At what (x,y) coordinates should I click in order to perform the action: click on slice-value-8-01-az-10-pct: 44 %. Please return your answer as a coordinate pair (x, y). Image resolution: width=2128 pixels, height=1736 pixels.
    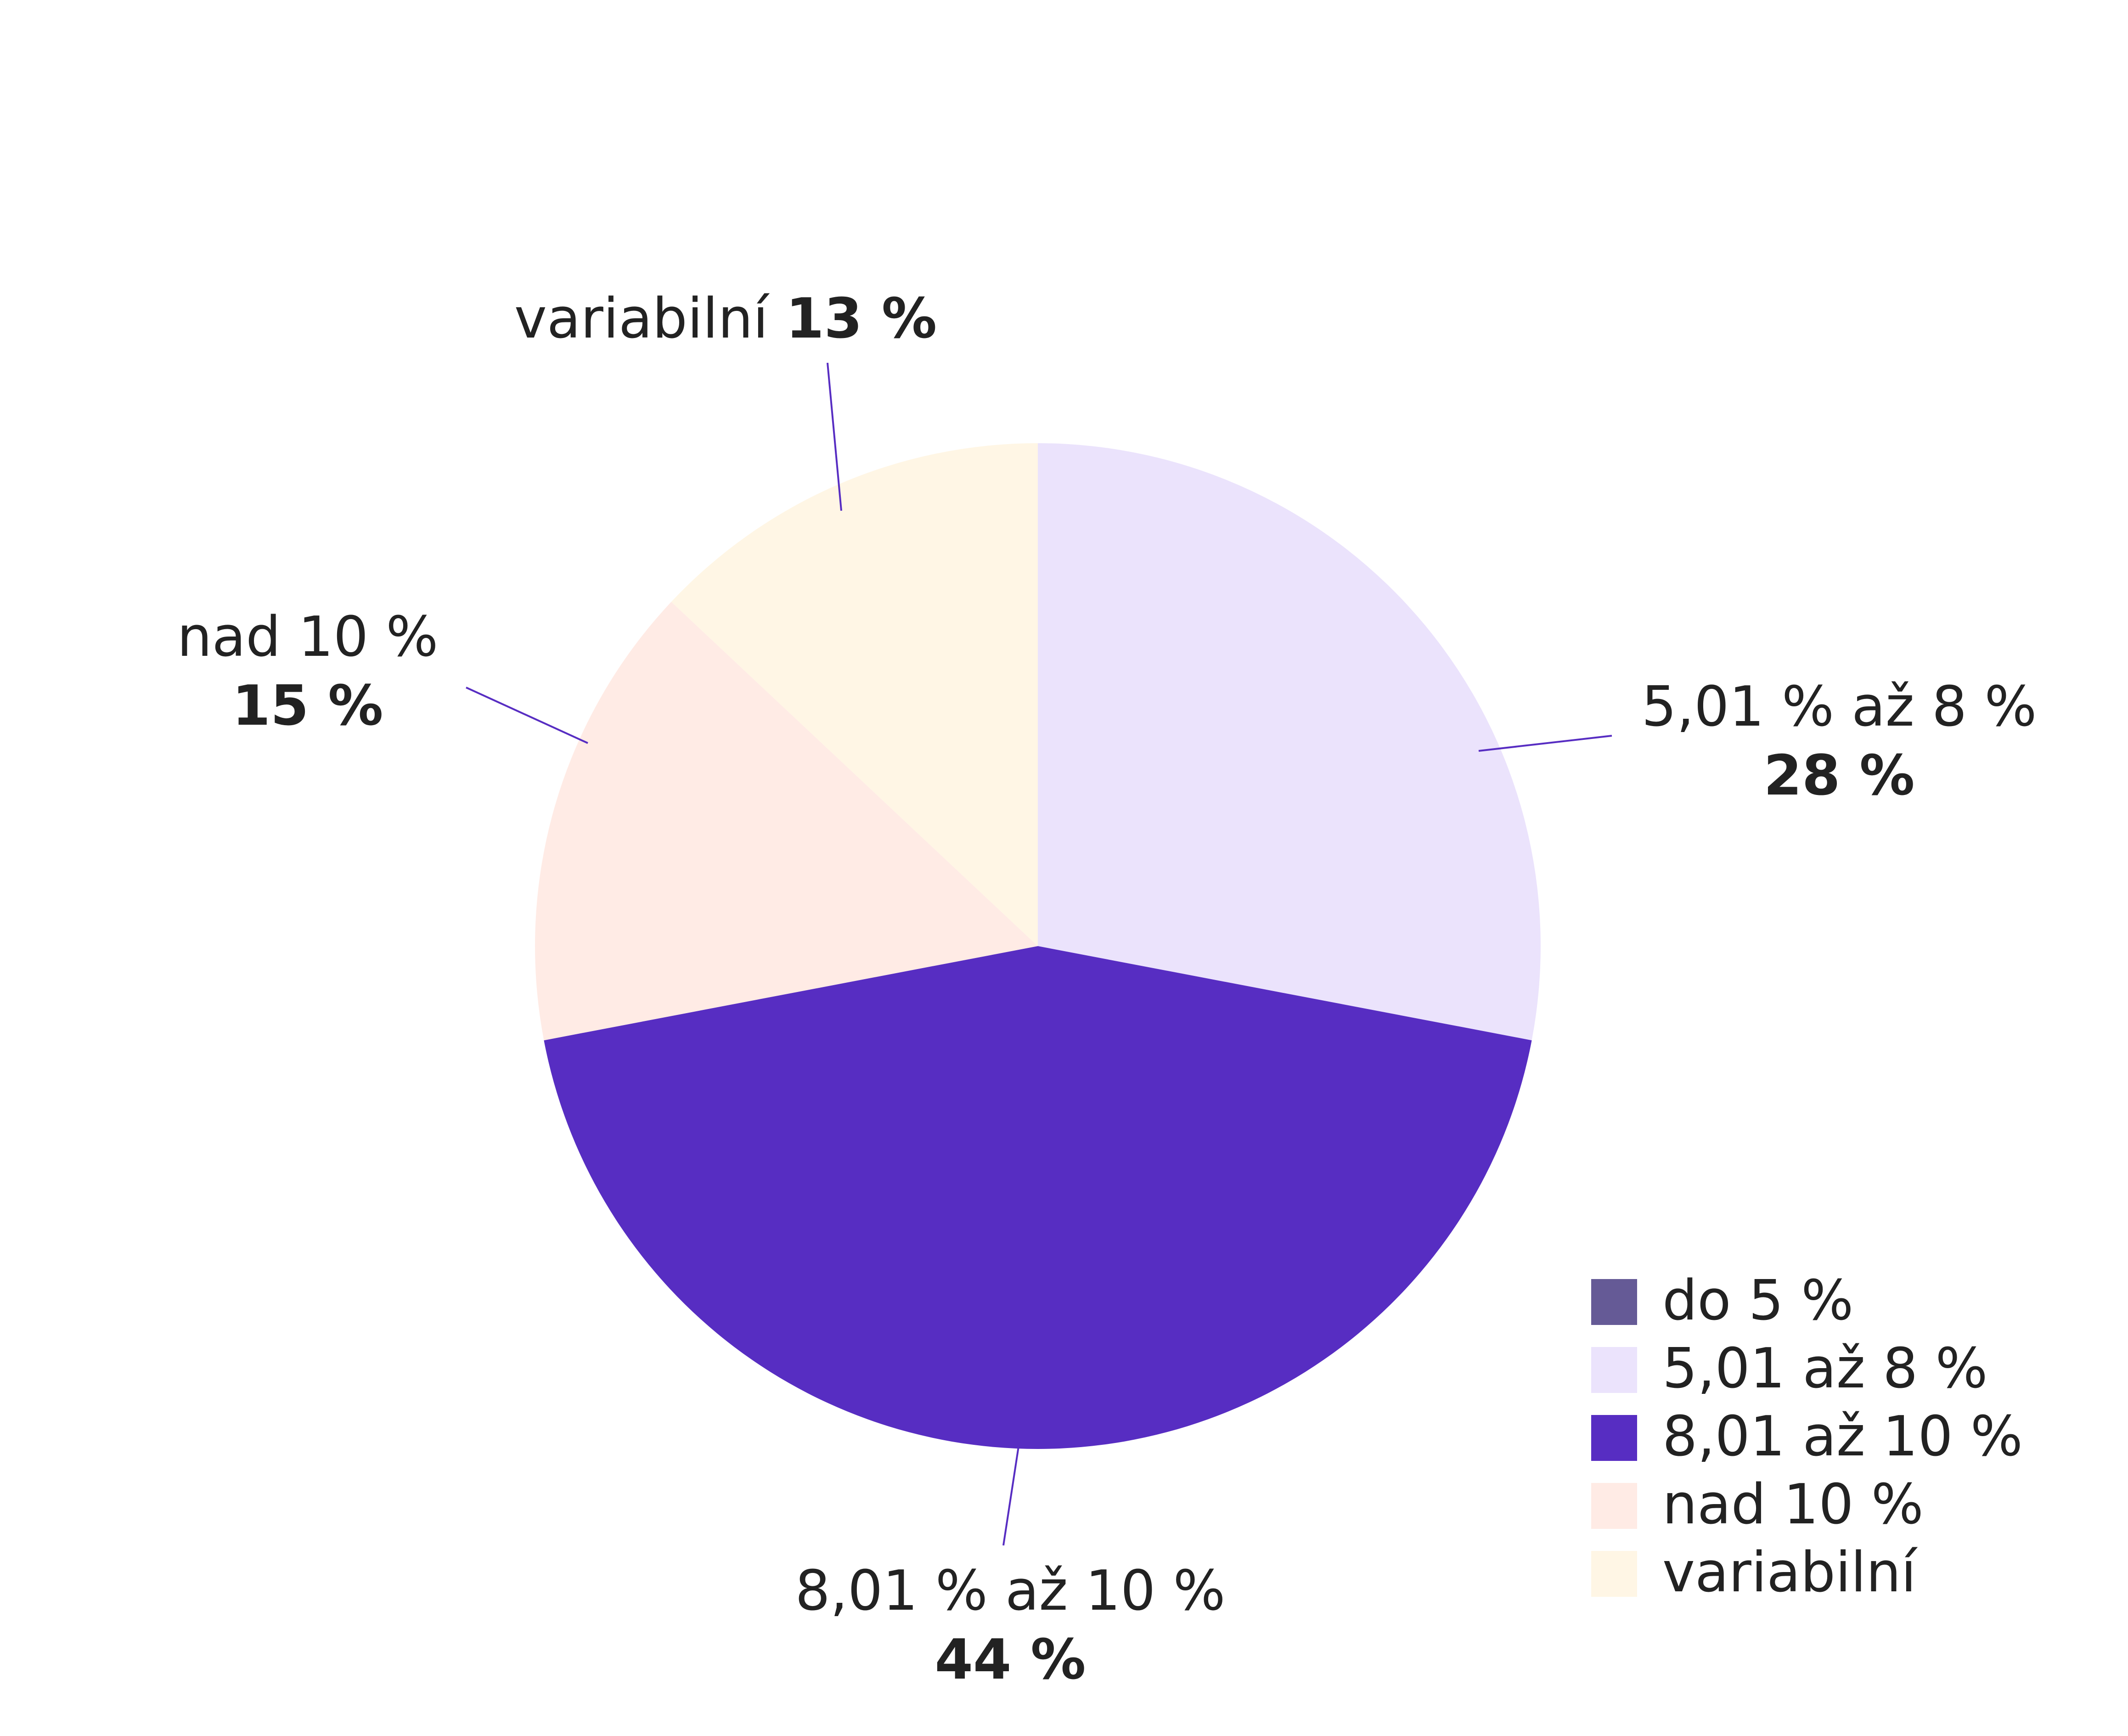
    Looking at the image, I should click on (1010, 1660).